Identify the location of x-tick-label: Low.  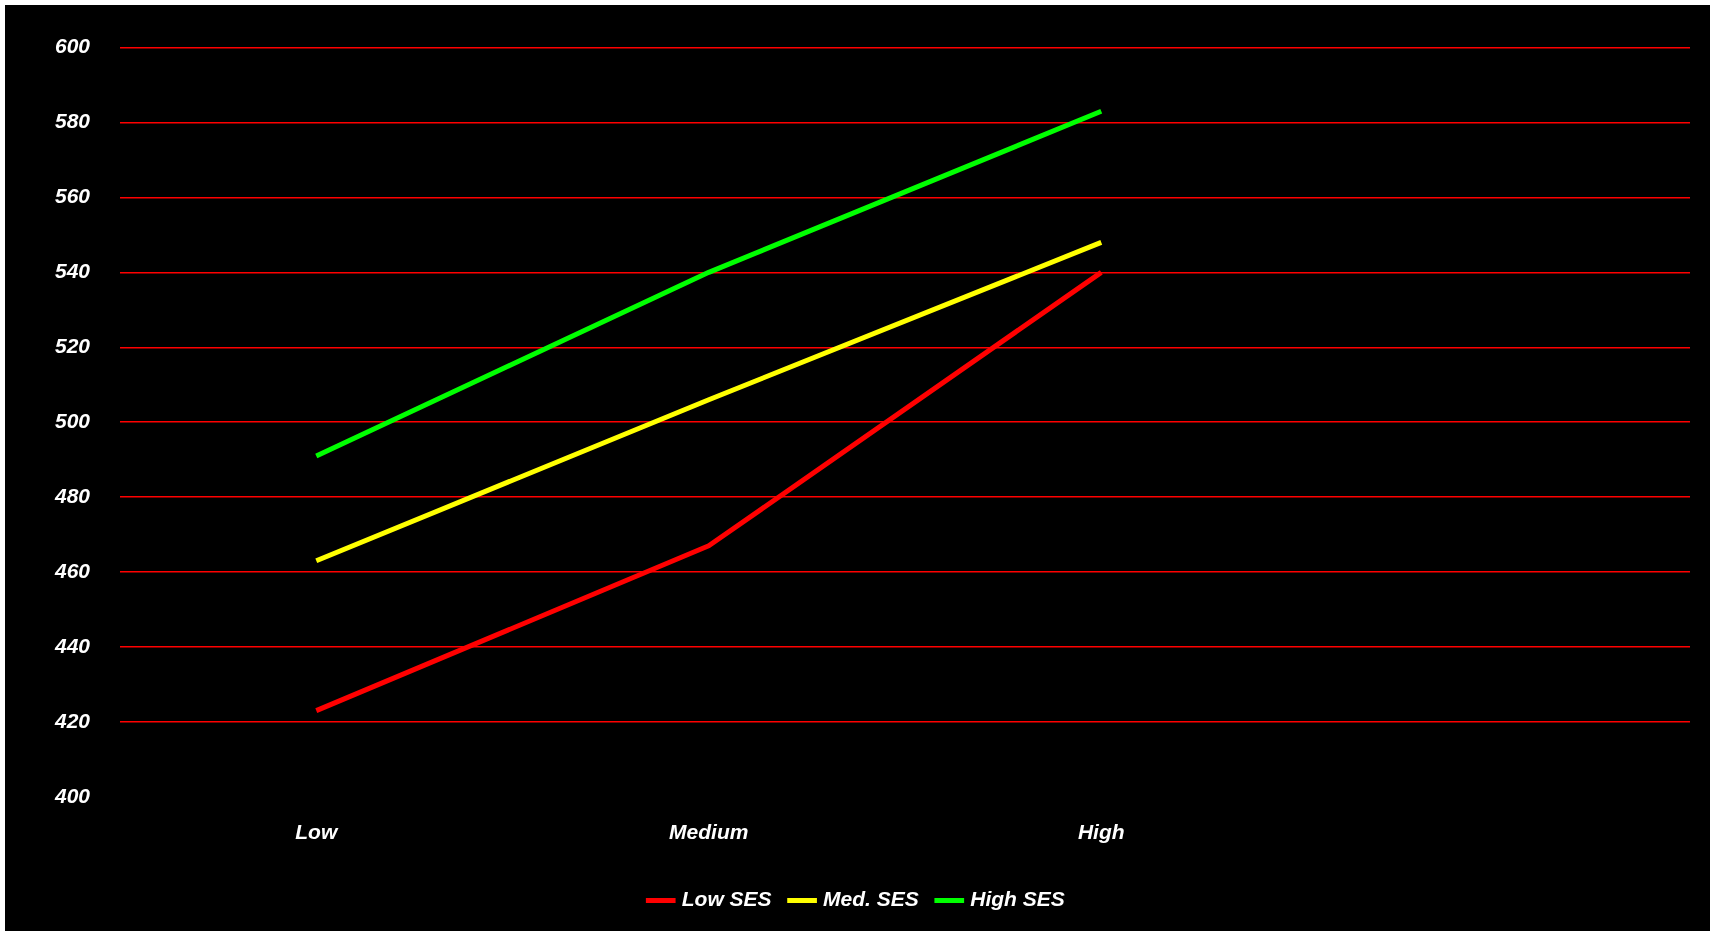
(317, 832).